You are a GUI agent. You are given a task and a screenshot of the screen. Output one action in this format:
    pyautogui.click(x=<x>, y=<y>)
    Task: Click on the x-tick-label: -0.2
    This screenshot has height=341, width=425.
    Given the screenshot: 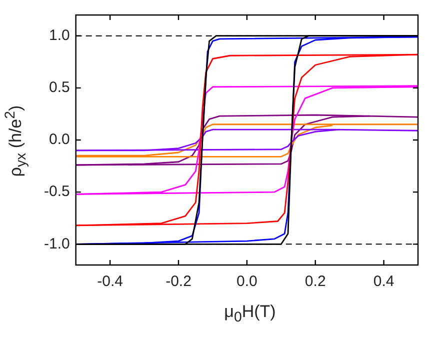 What is the action you would take?
    pyautogui.click(x=179, y=281)
    